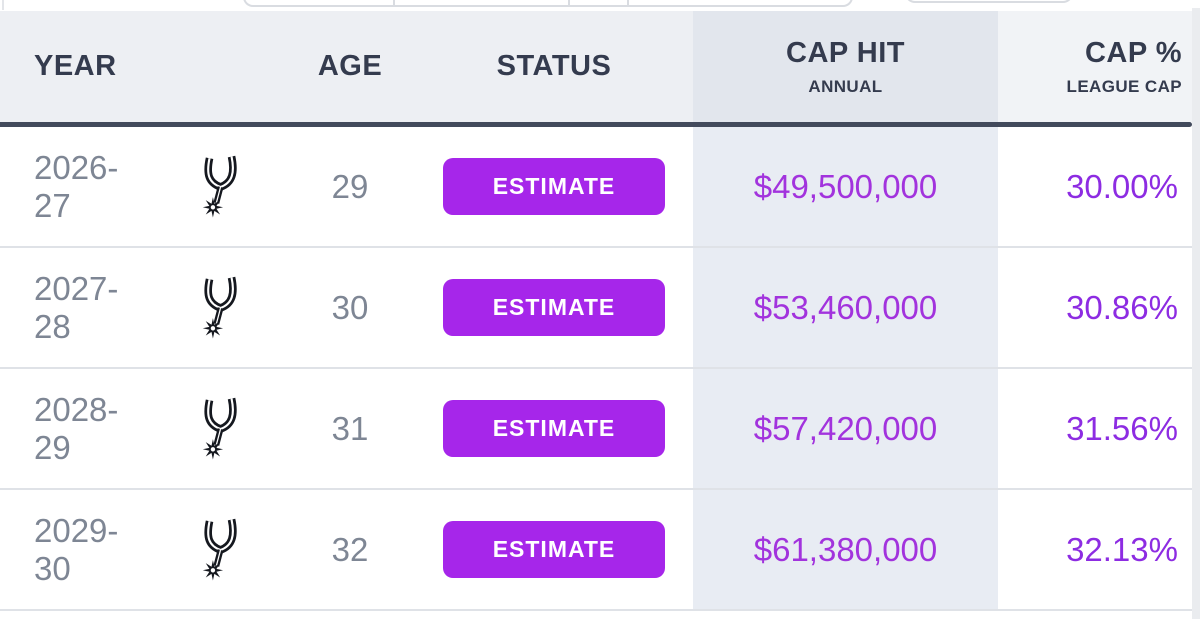 This screenshot has width=1200, height=619. What do you see at coordinates (596, 124) in the screenshot?
I see `header-underline-bar` at bounding box center [596, 124].